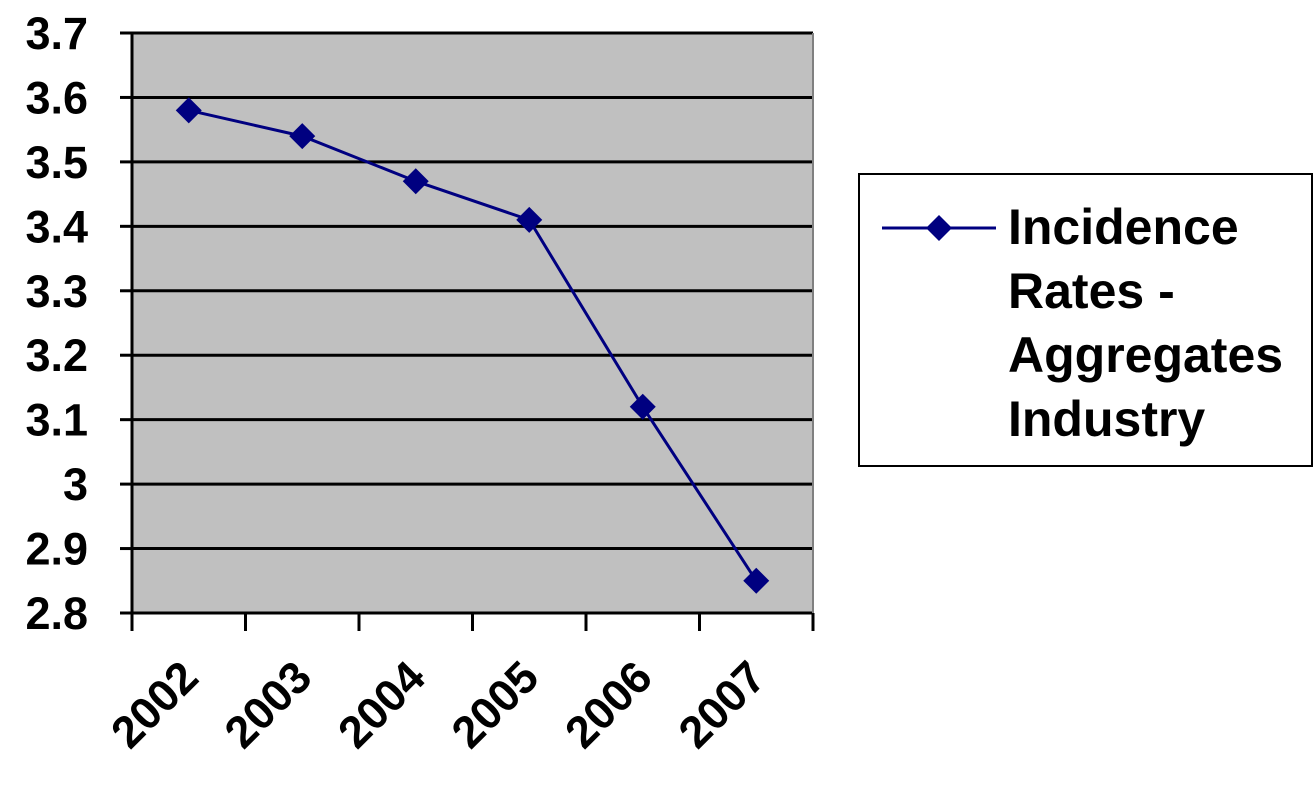 Image resolution: width=1315 pixels, height=787 pixels. Describe the element at coordinates (56, 162) in the screenshot. I see `y-tick-label: 3.5` at that location.